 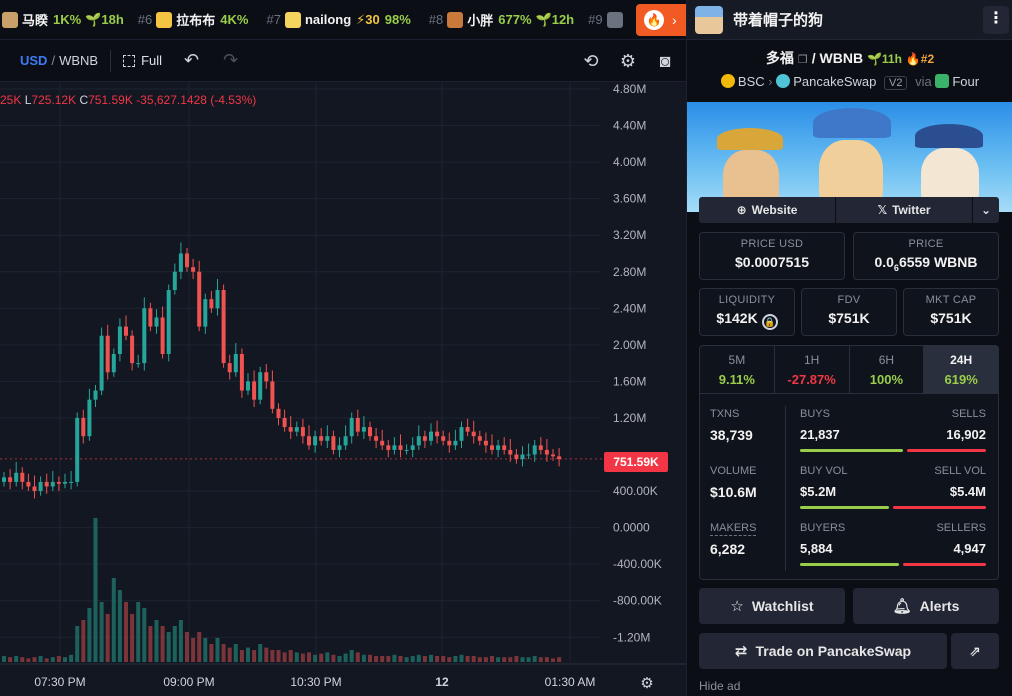 I want to click on y-axis-label: 2.00M, so click(x=629, y=345).